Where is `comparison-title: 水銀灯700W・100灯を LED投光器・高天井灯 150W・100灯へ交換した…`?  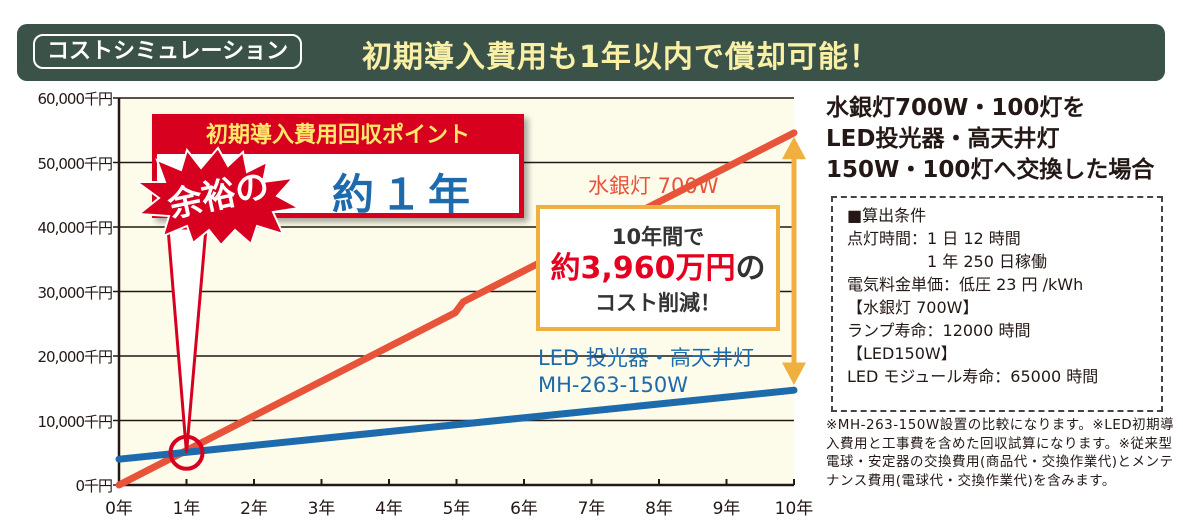
comparison-title: 水銀灯700W・100灯を LED投光器・高天井灯 150W・100灯へ交換した… is located at coordinates (990, 139).